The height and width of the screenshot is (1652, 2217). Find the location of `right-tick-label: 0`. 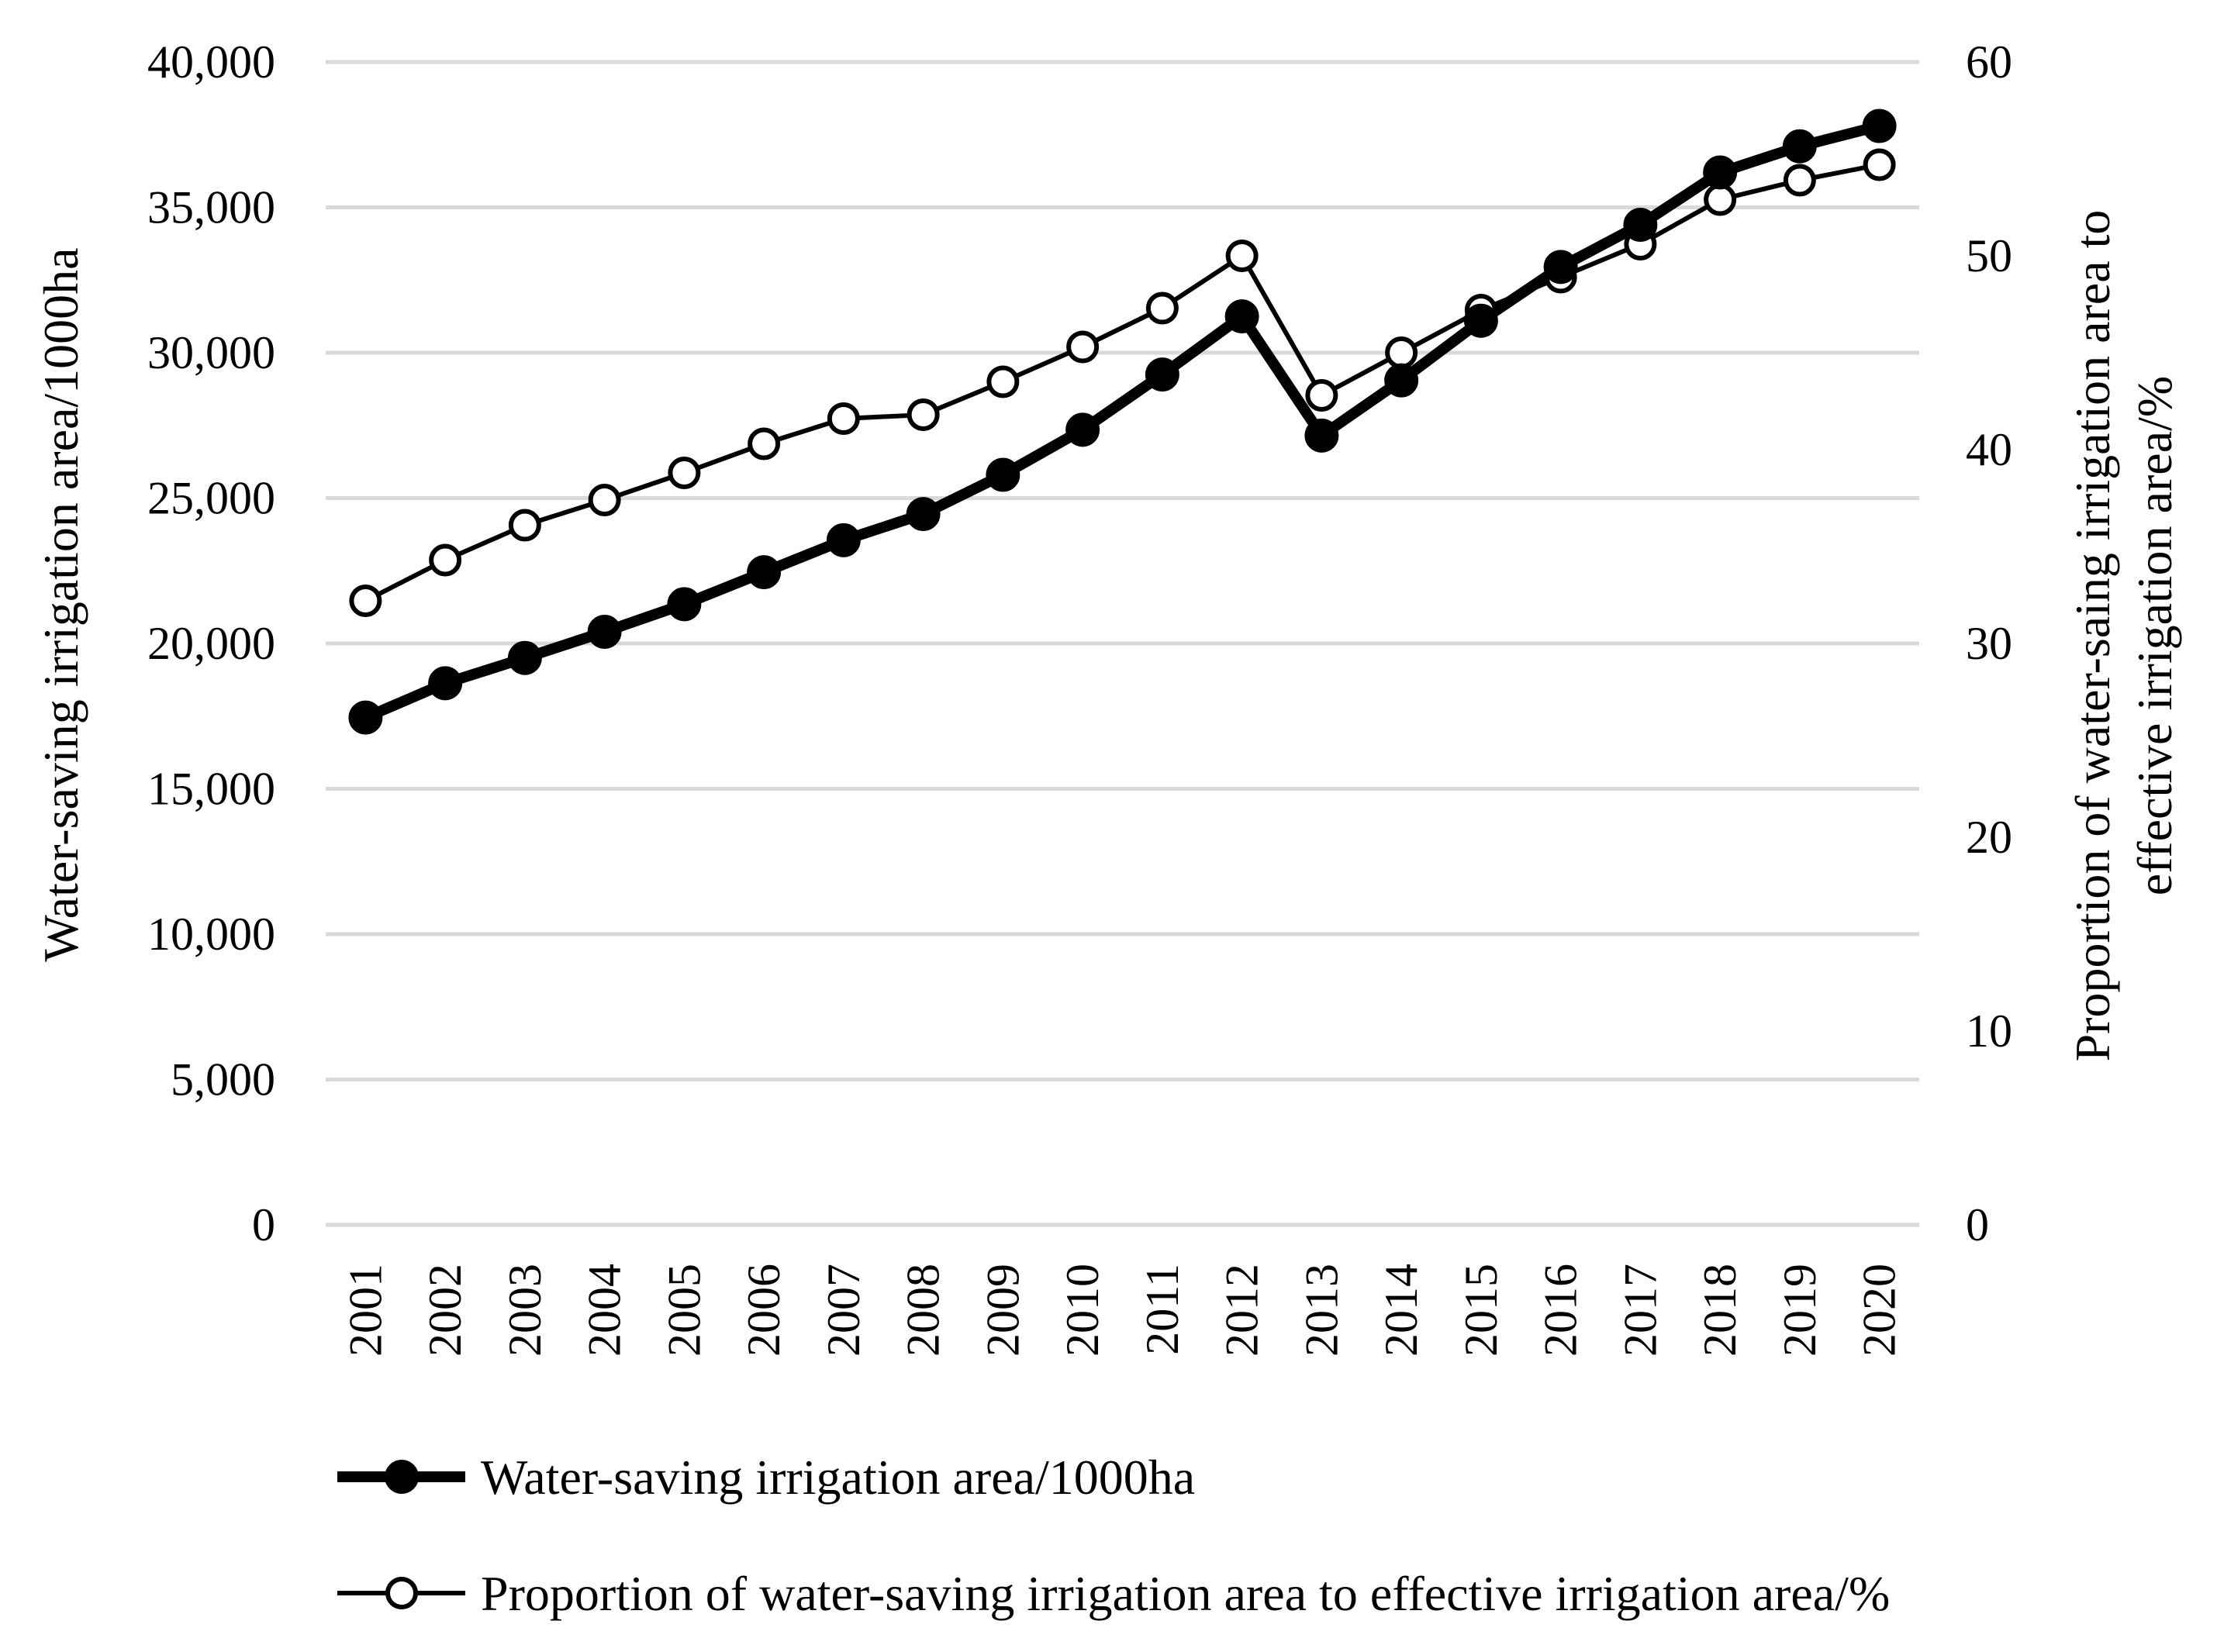

right-tick-label: 0 is located at coordinates (1978, 1224).